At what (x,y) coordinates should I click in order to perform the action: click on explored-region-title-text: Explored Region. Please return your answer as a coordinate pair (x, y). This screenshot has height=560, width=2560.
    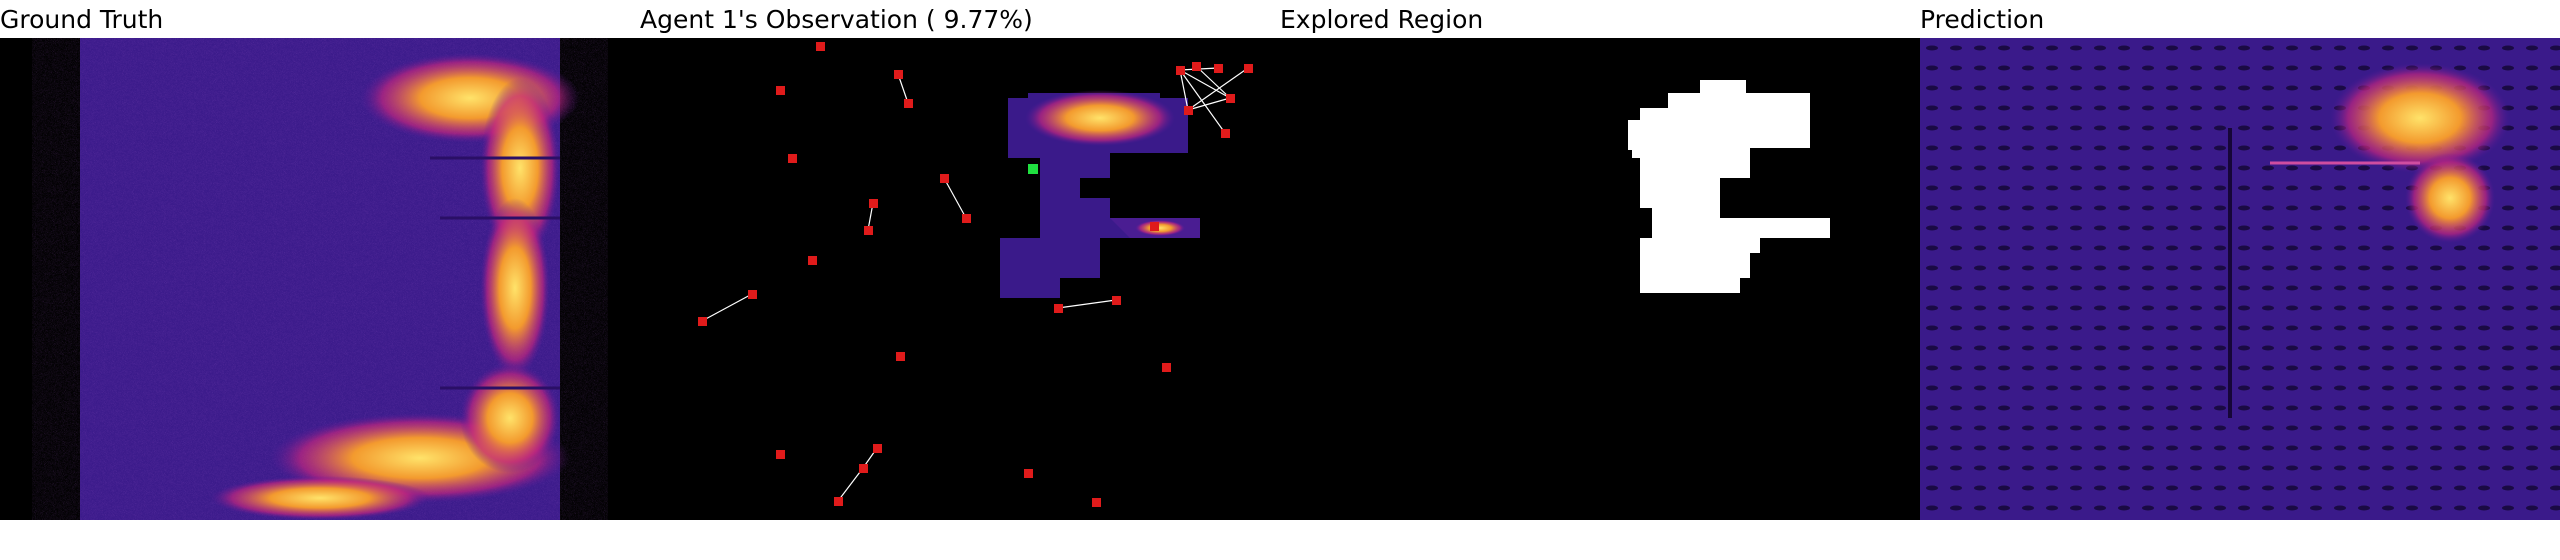
    Looking at the image, I should click on (1382, 19).